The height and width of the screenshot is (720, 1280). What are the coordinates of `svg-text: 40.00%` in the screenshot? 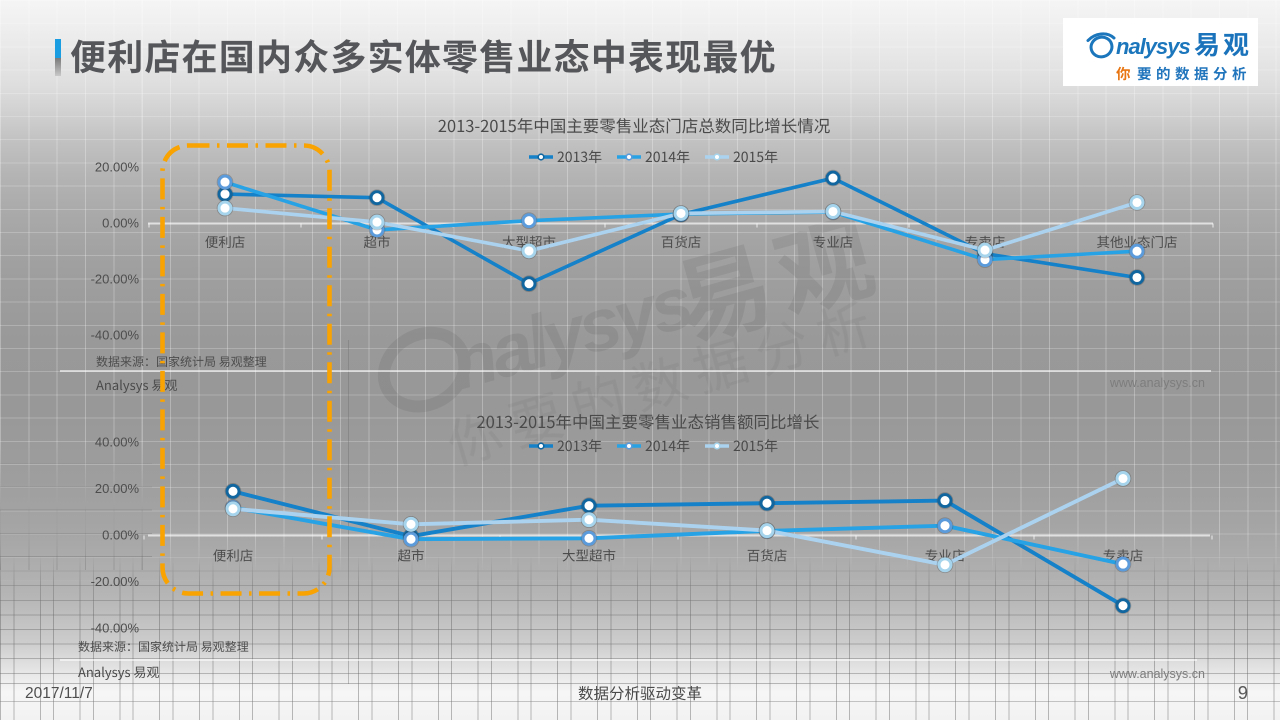 It's located at (117, 442).